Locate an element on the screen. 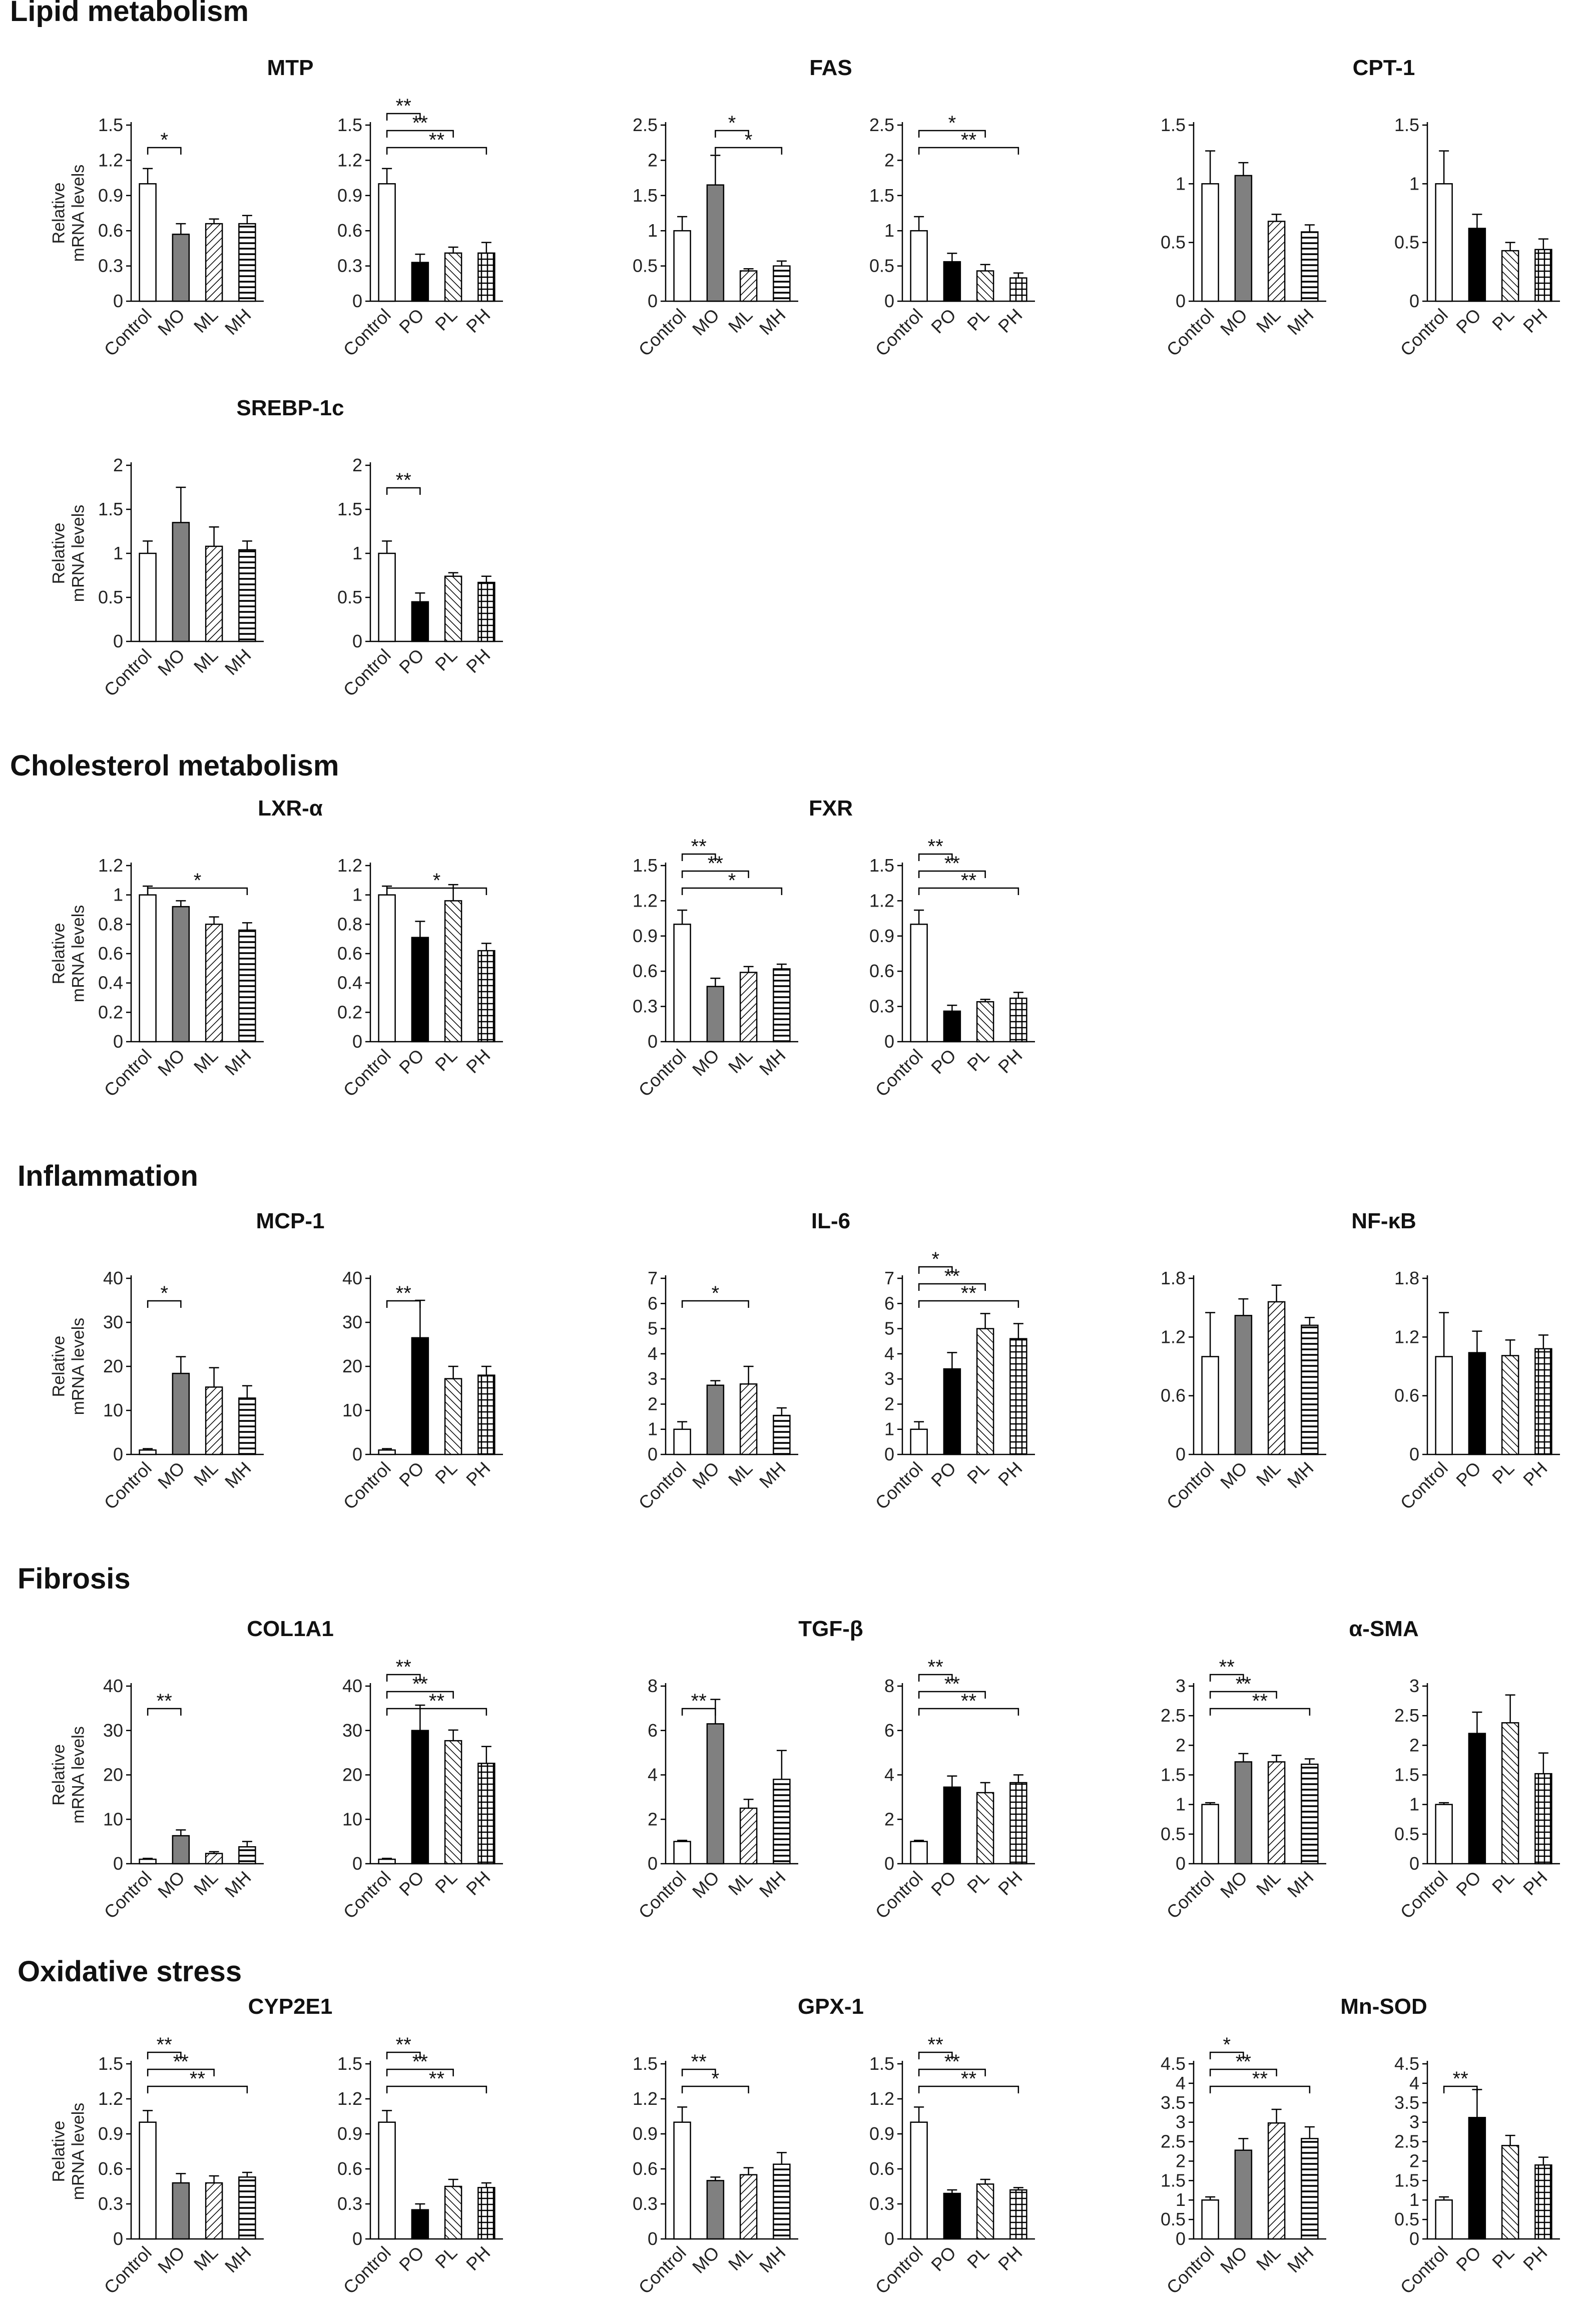 This screenshot has width=1593, height=2324. panel-title: IL-6 is located at coordinates (830, 1221).